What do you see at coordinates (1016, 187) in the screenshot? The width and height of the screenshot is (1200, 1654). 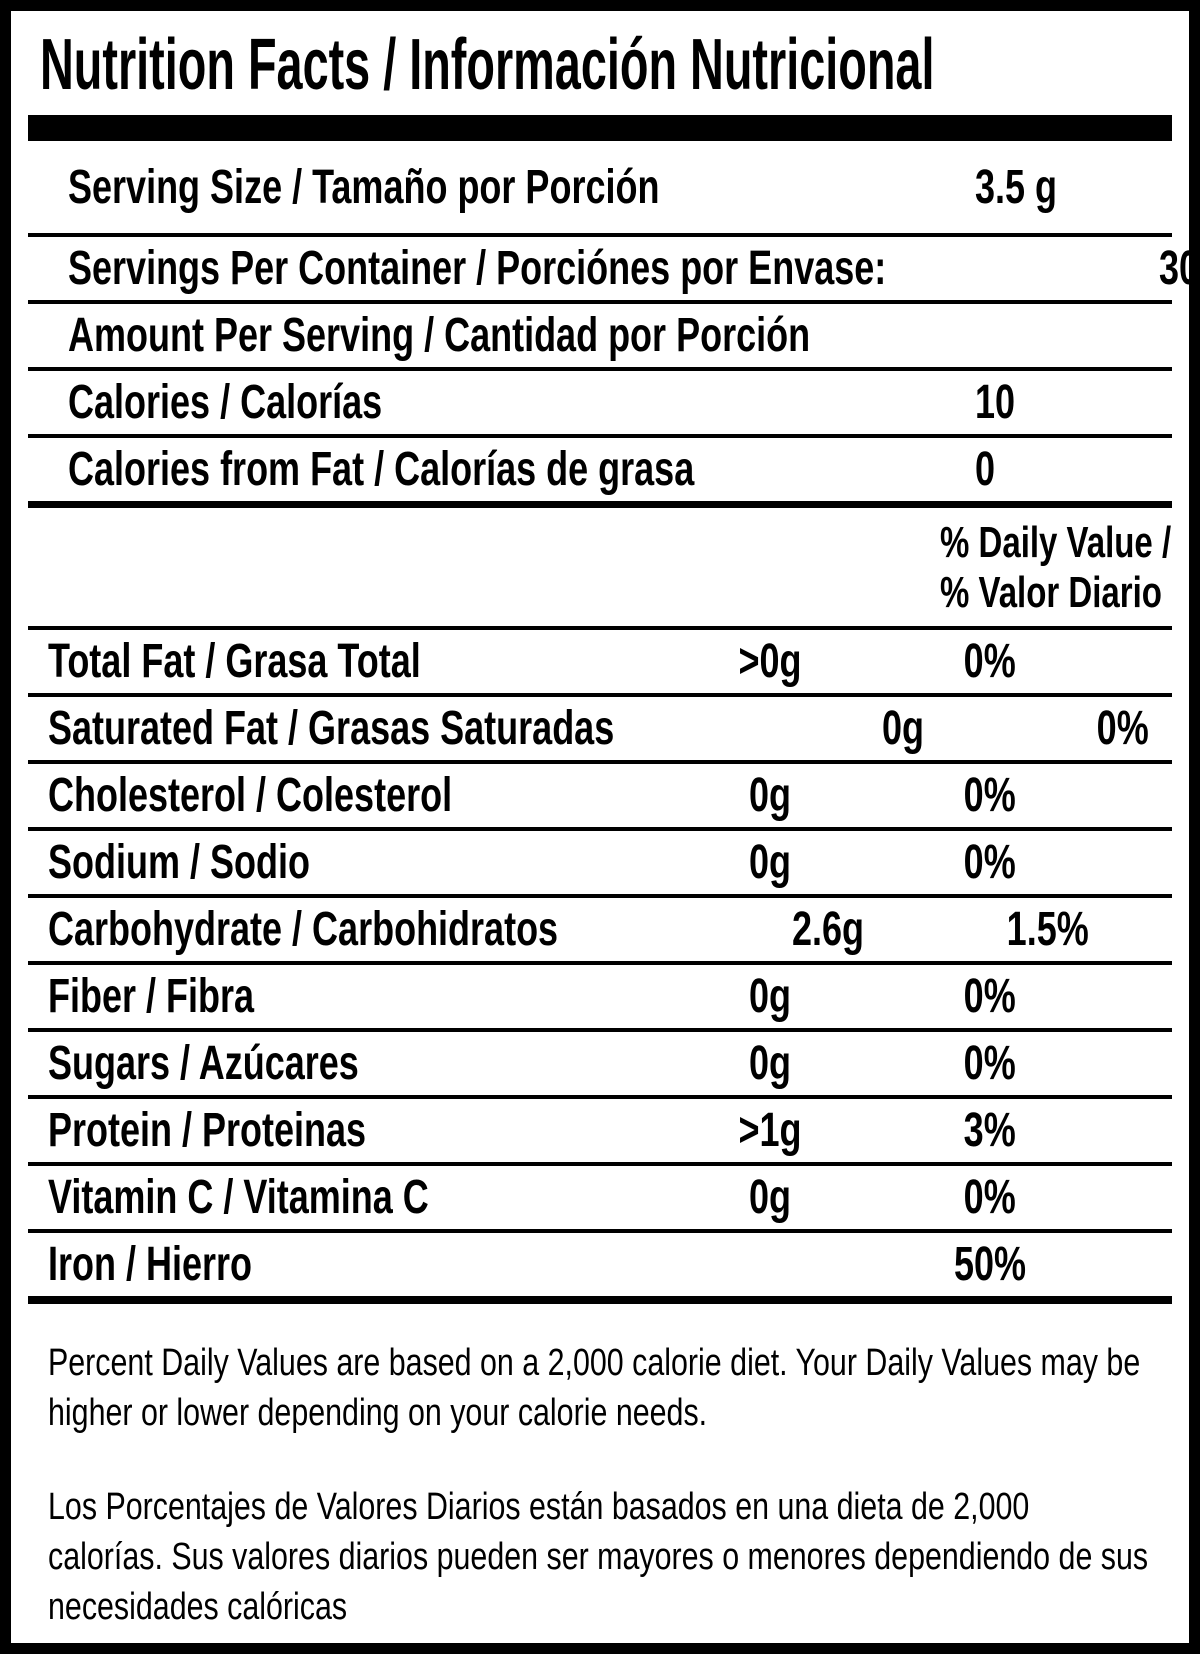 I see `row-value-text: 3.5 g` at bounding box center [1016, 187].